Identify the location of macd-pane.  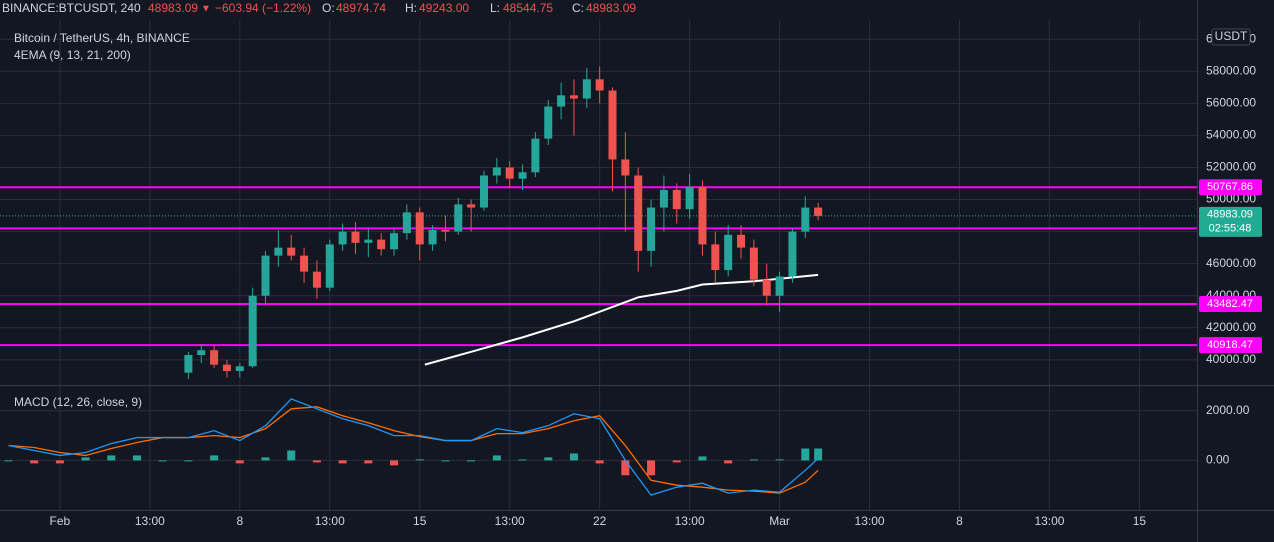
(413, 447).